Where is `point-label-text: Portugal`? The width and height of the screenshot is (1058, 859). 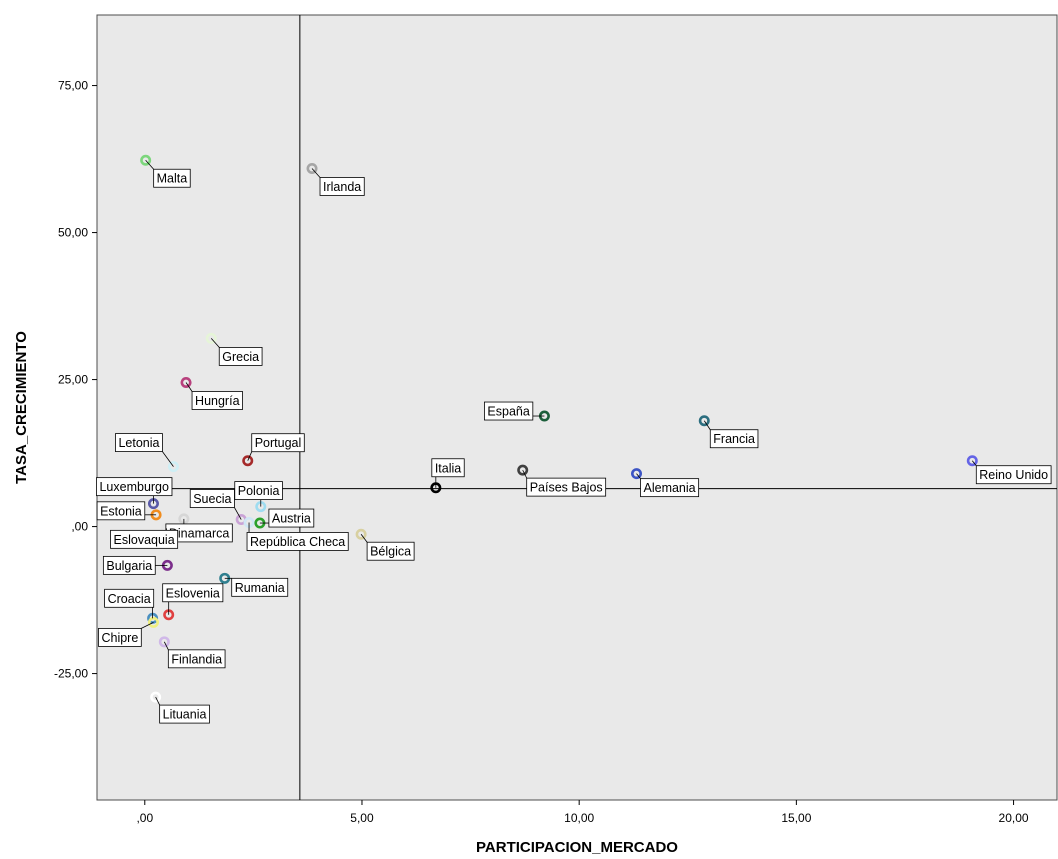
point-label-text: Portugal is located at coordinates (278, 443).